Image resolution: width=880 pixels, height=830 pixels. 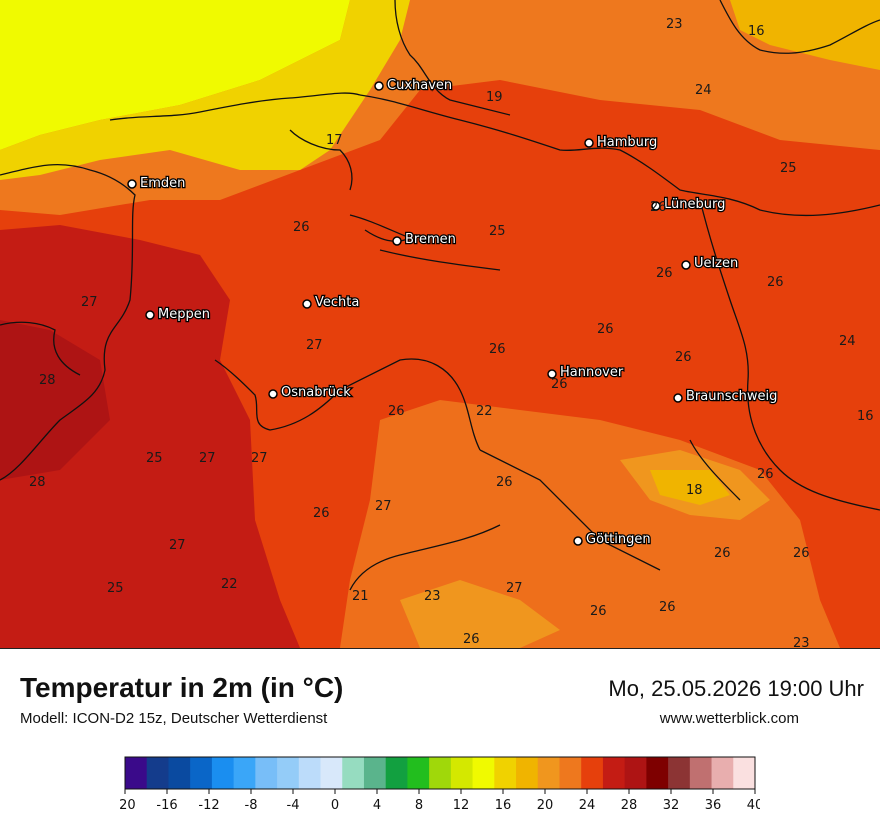 I want to click on temp-value: 23, so click(x=432, y=596).